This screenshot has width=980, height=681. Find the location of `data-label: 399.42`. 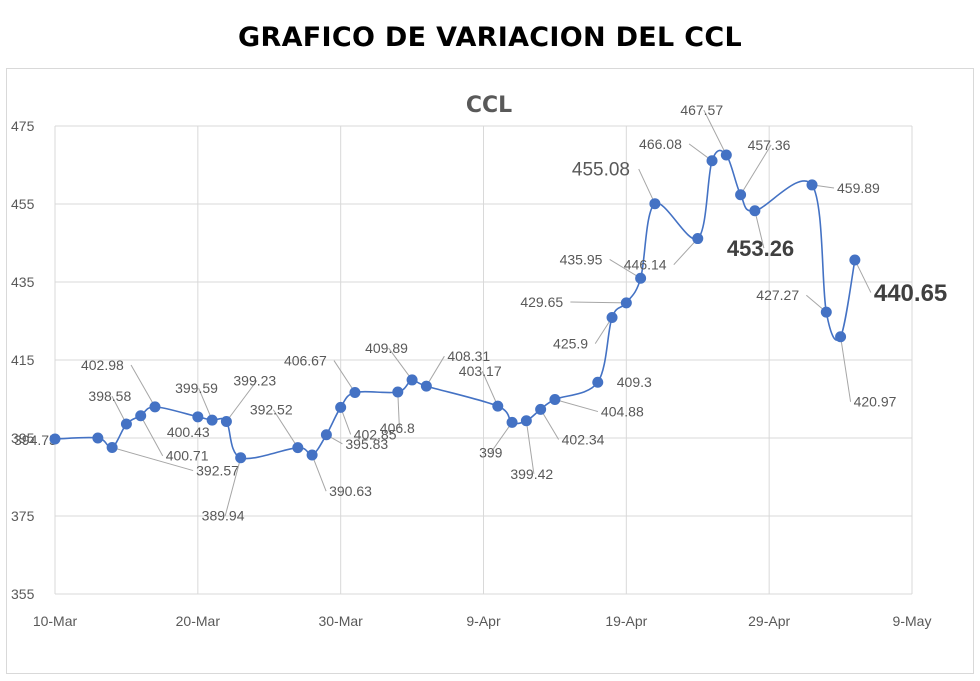

data-label: 399.42 is located at coordinates (531, 474).